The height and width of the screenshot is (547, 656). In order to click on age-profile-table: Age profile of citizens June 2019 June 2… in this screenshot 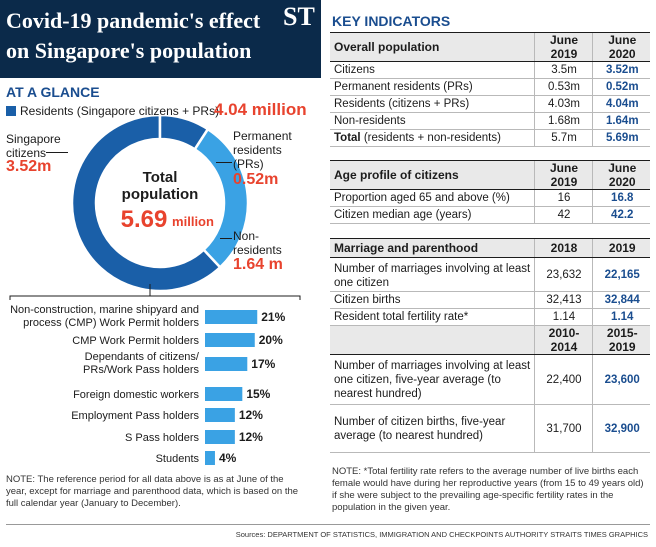, I will do `click(490, 192)`.